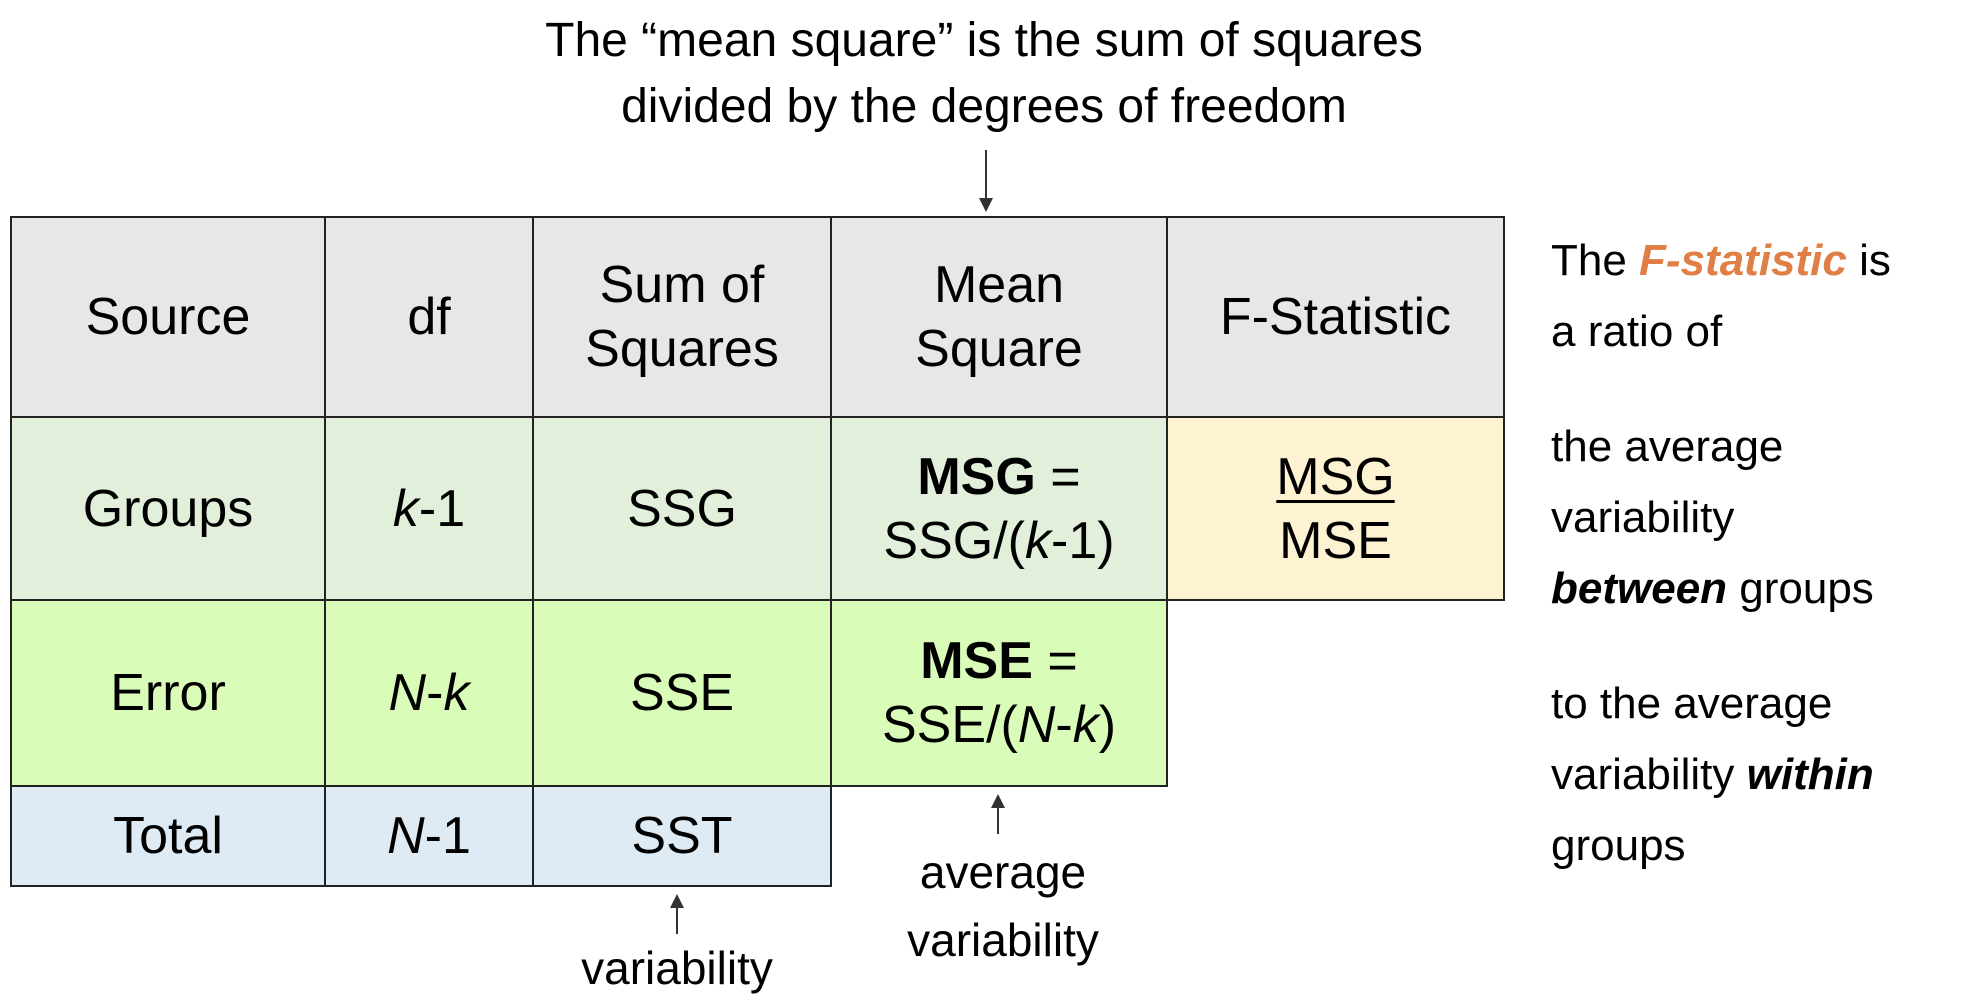 The height and width of the screenshot is (1002, 1966). Describe the element at coordinates (682, 317) in the screenshot. I see `header-sum-of-squares: Sum of Squares` at that location.